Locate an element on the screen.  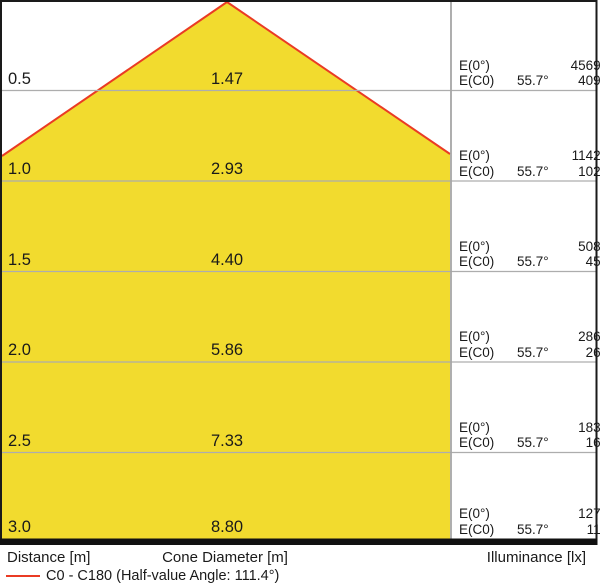
legend-line-swatch is located at coordinates (23, 576).